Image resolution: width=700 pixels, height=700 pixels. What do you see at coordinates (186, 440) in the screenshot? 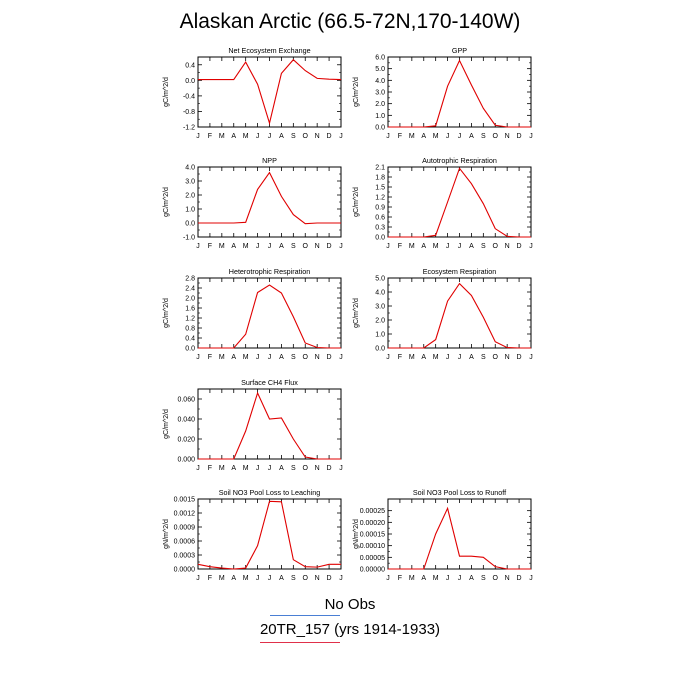
I see `y-tick-label: 0.020` at bounding box center [186, 440].